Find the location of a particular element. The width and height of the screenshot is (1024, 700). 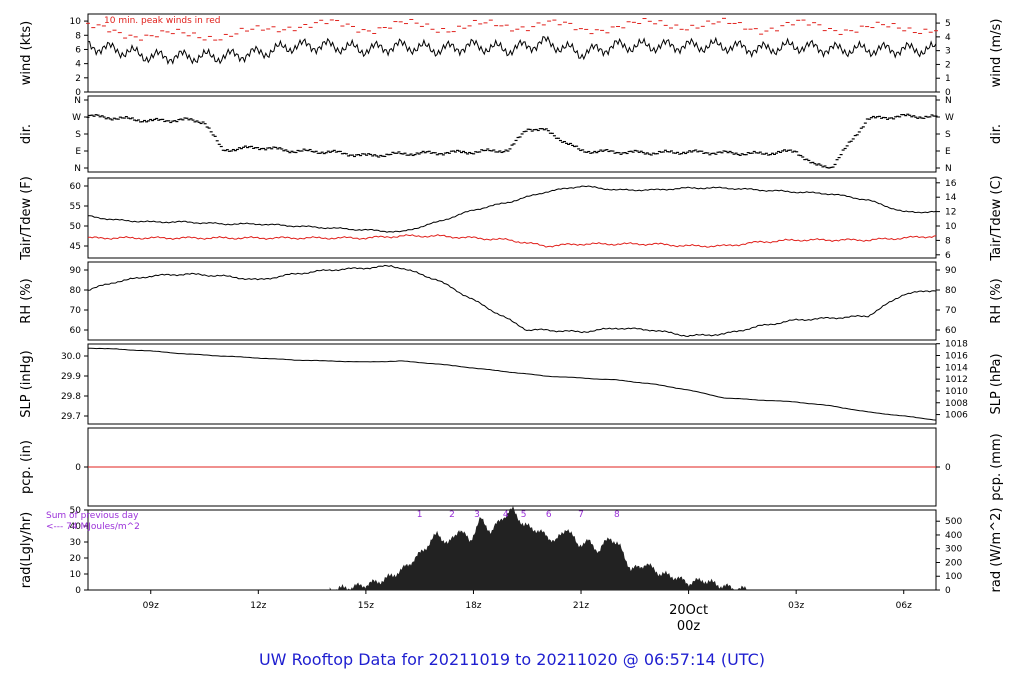

ylabel-left-dir: dir. is located at coordinates (26, 134).